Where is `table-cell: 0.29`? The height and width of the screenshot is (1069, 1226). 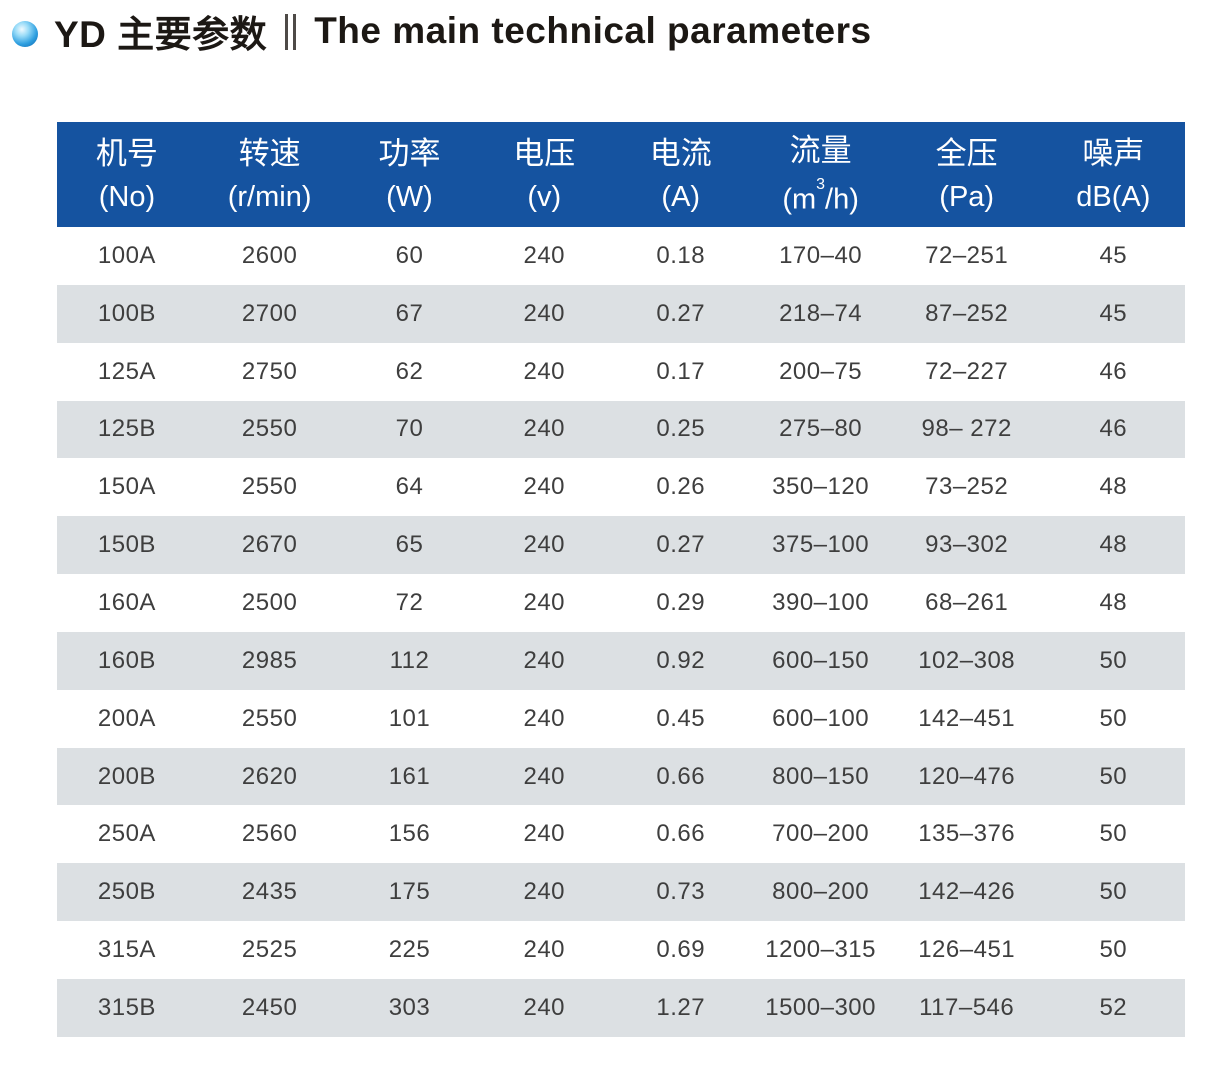
table-cell: 0.29 is located at coordinates (681, 602).